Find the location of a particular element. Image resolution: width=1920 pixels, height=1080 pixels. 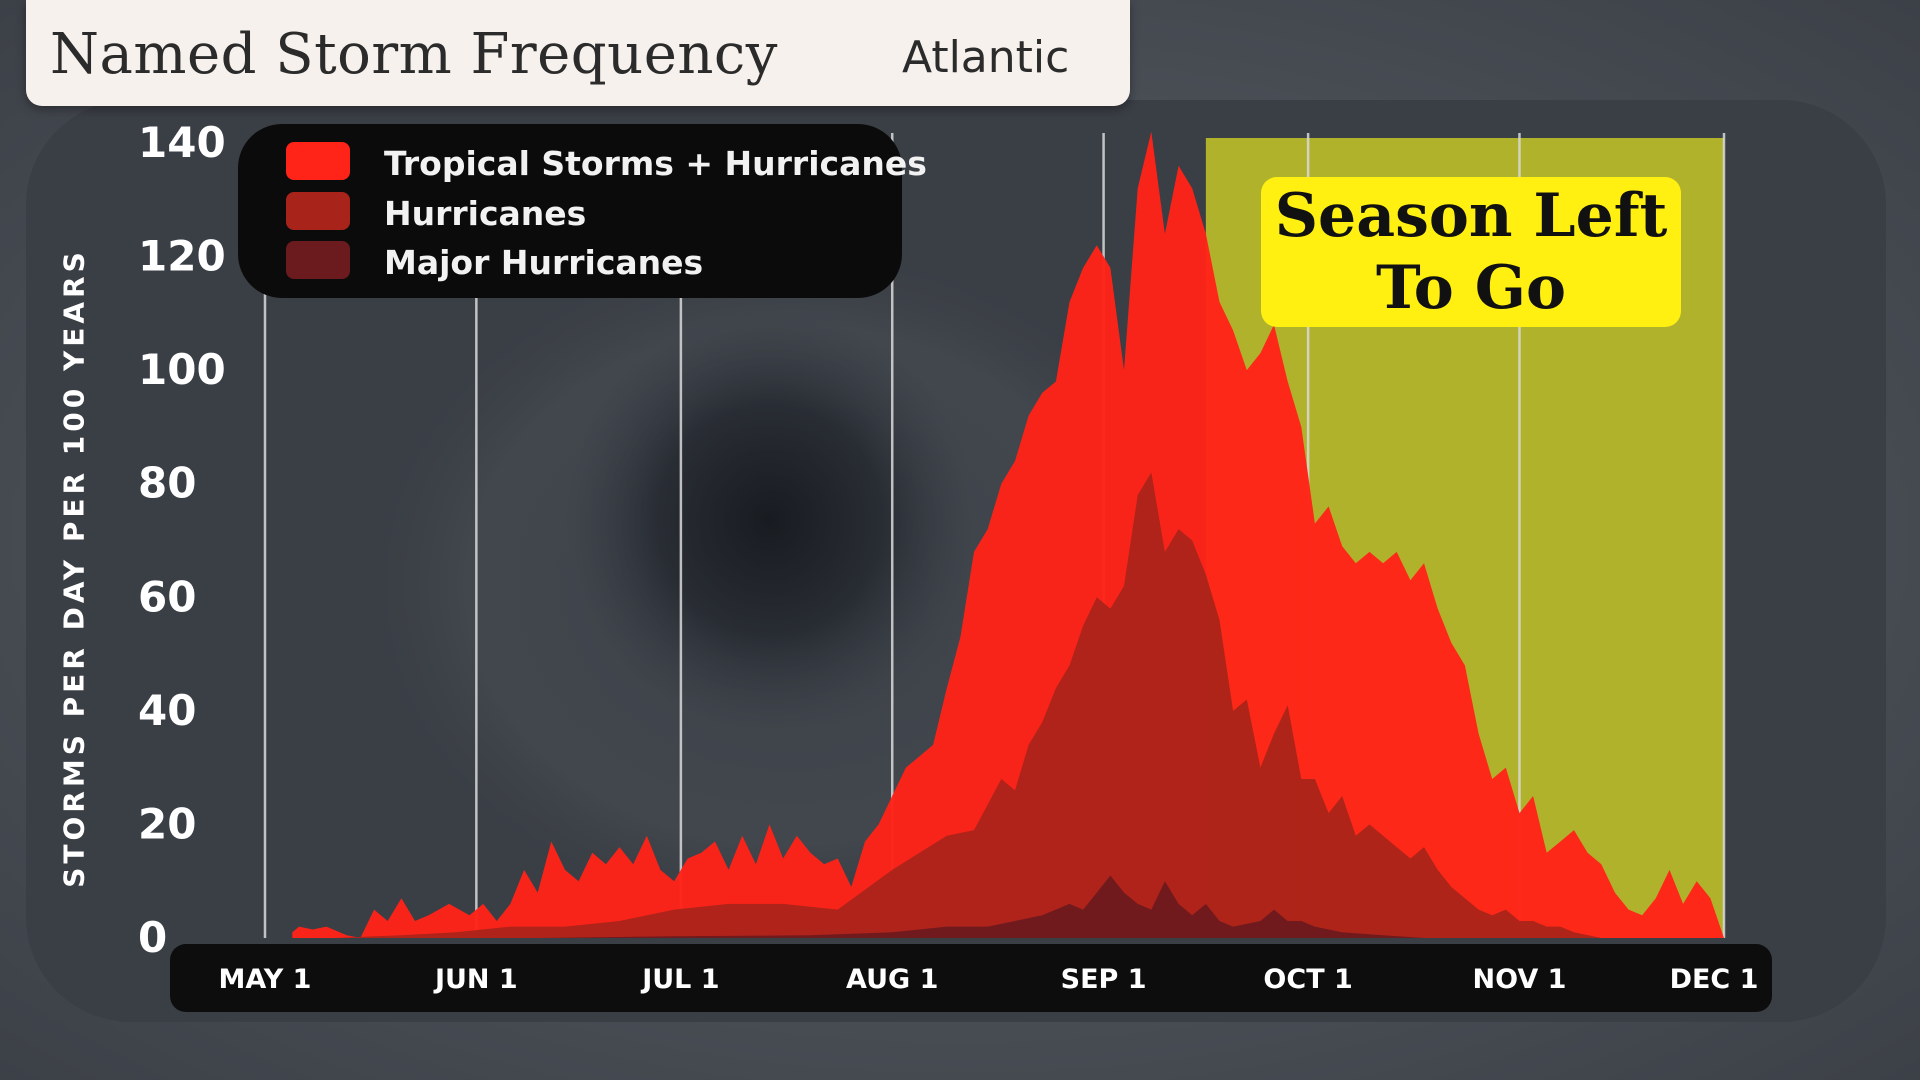

y-tick-label-0: 0 is located at coordinates (152, 937).